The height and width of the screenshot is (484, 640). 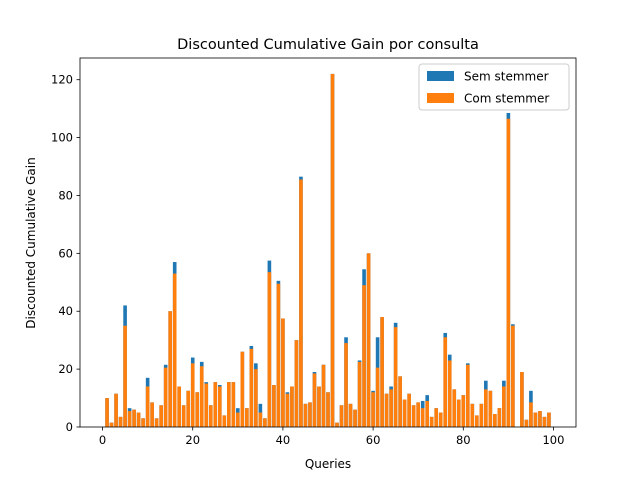 What do you see at coordinates (65, 253) in the screenshot?
I see `y-tick-label: 60` at bounding box center [65, 253].